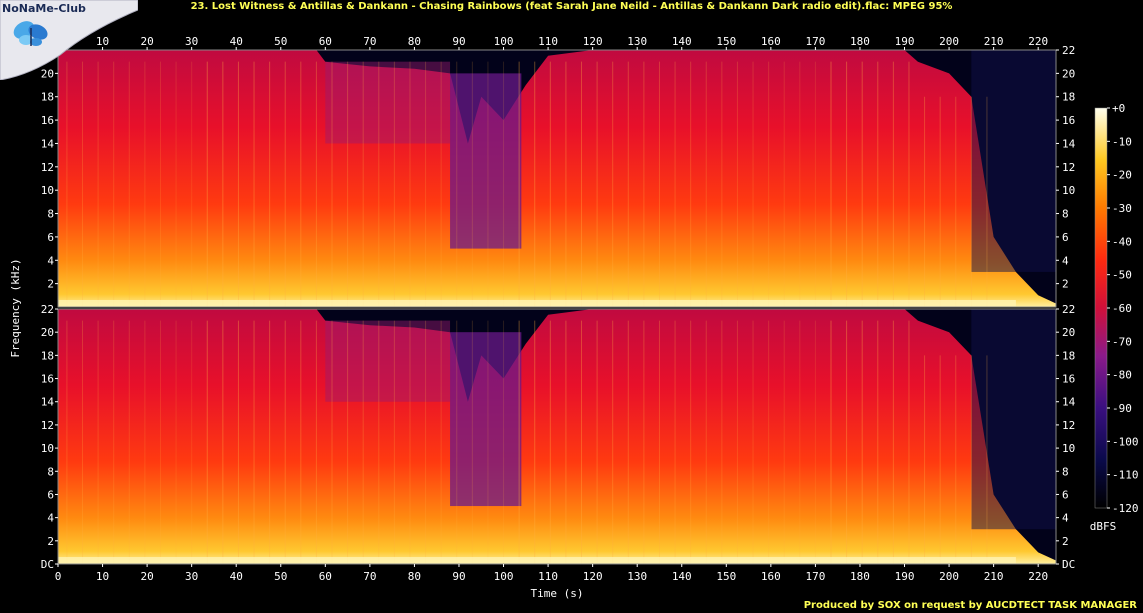 The width and height of the screenshot is (1143, 613). I want to click on x-tick-label-top: 90, so click(458, 41).